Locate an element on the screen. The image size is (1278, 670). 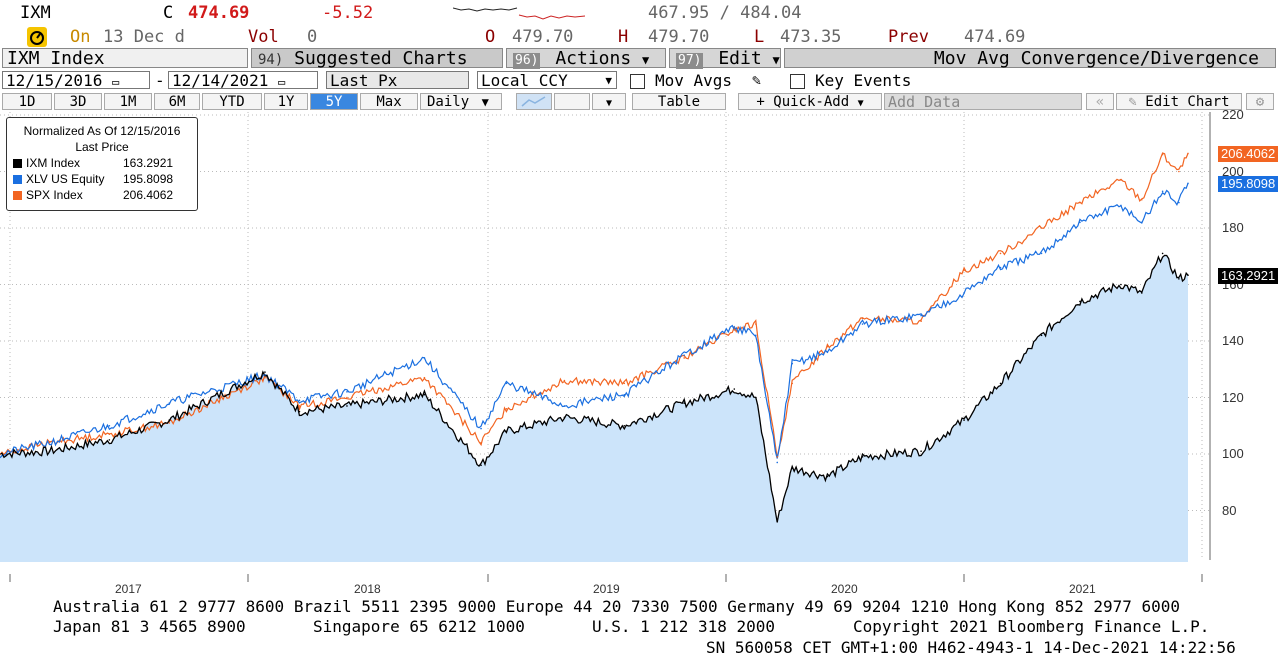
study-label: Mov Avg Convergence/Divergence is located at coordinates (1096, 58).